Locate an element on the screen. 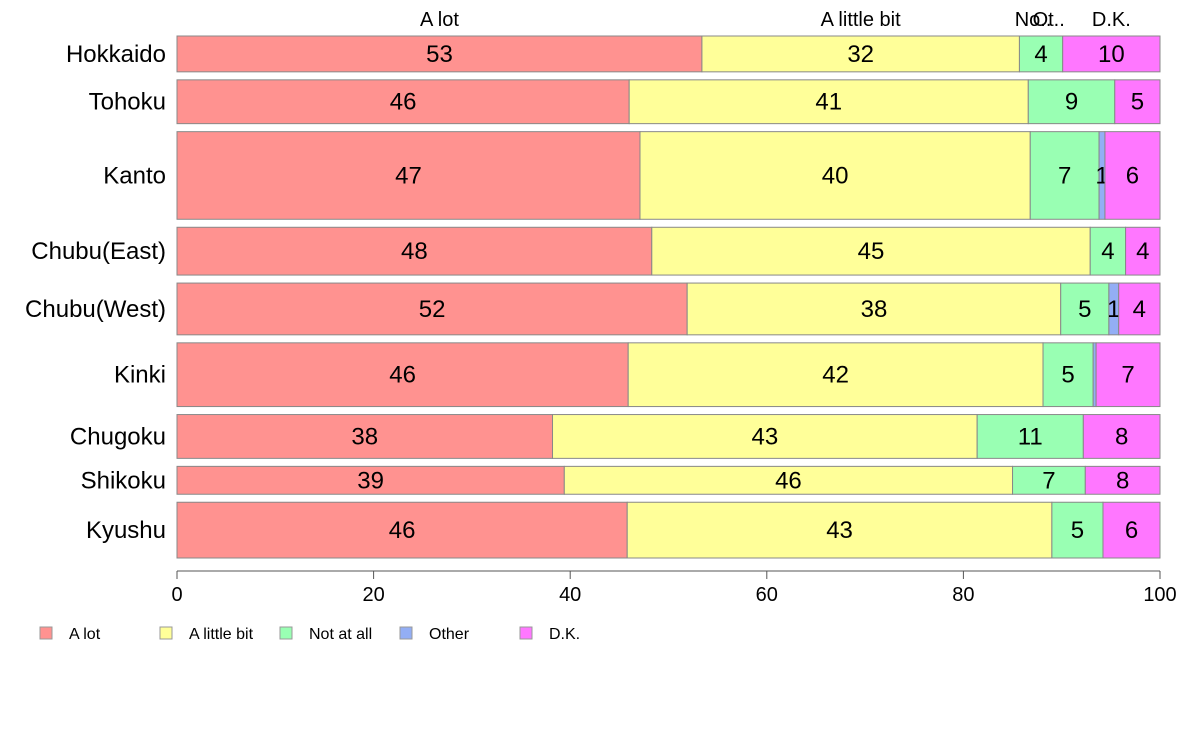 This screenshot has height=736, width=1188. bar-row: 46 42 5 7 is located at coordinates (668, 375).